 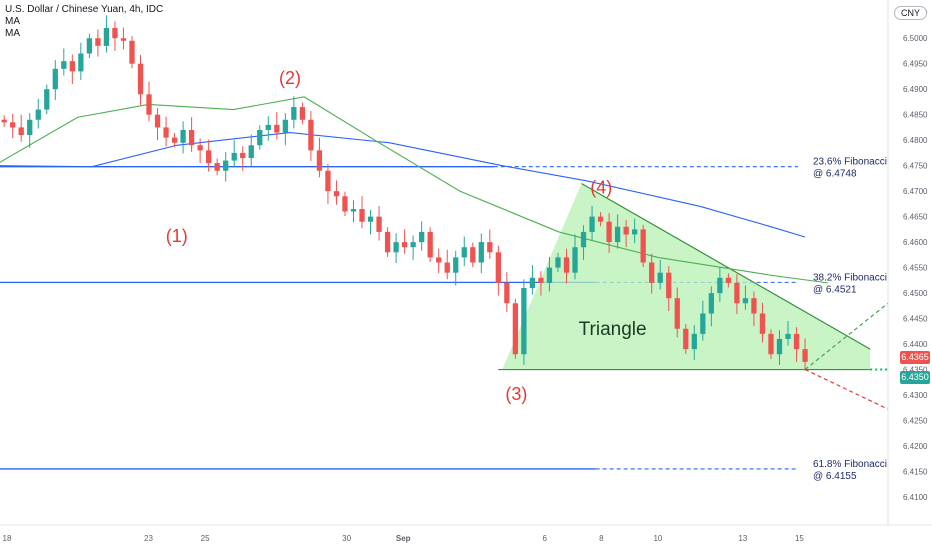 I want to click on time-tick-label: 23, so click(x=148, y=538).